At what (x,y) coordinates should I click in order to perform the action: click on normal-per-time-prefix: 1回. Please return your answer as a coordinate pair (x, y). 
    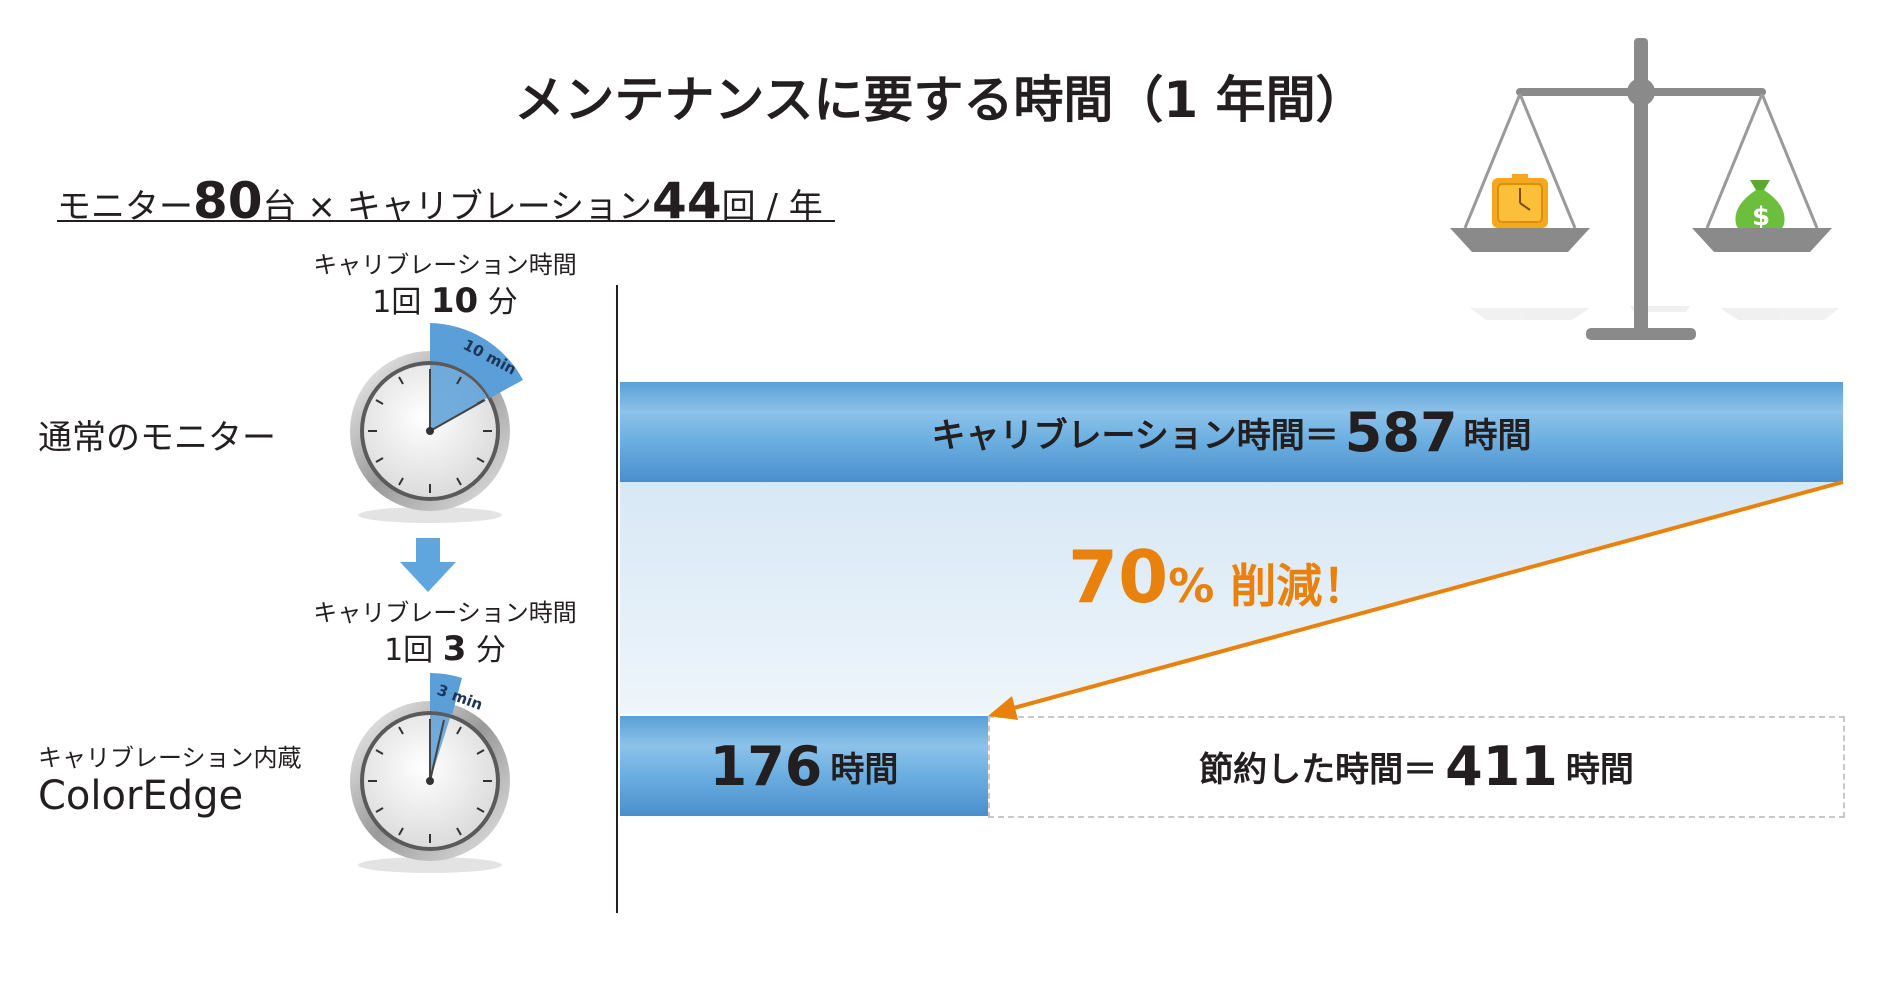
    Looking at the image, I should click on (397, 302).